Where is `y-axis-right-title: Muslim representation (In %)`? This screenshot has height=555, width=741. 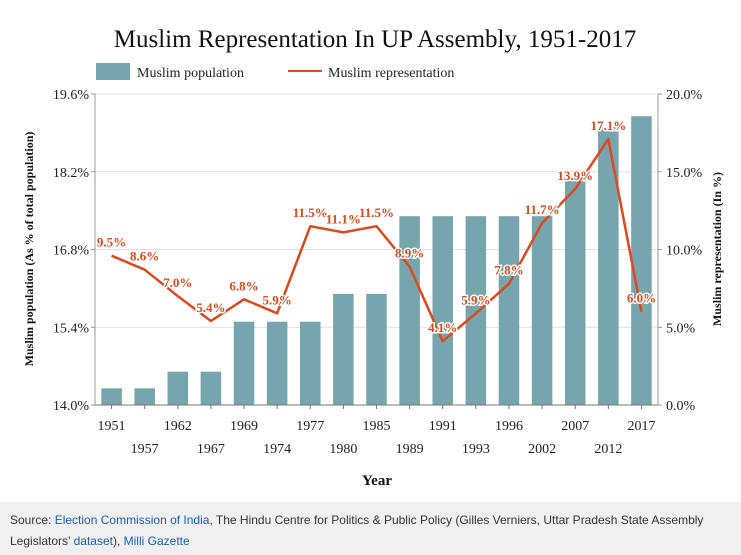 y-axis-right-title: Muslim representation (In %) is located at coordinates (717, 249).